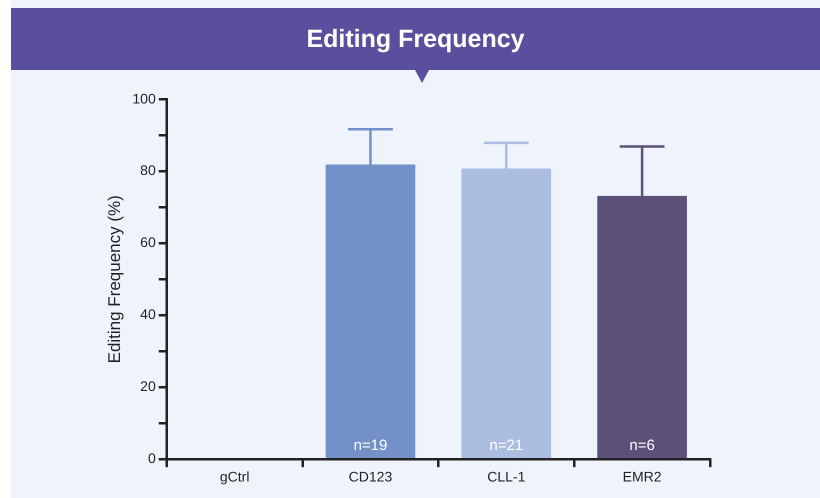 The image size is (820, 498). I want to click on x-tick-label: gCtrl, so click(235, 476).